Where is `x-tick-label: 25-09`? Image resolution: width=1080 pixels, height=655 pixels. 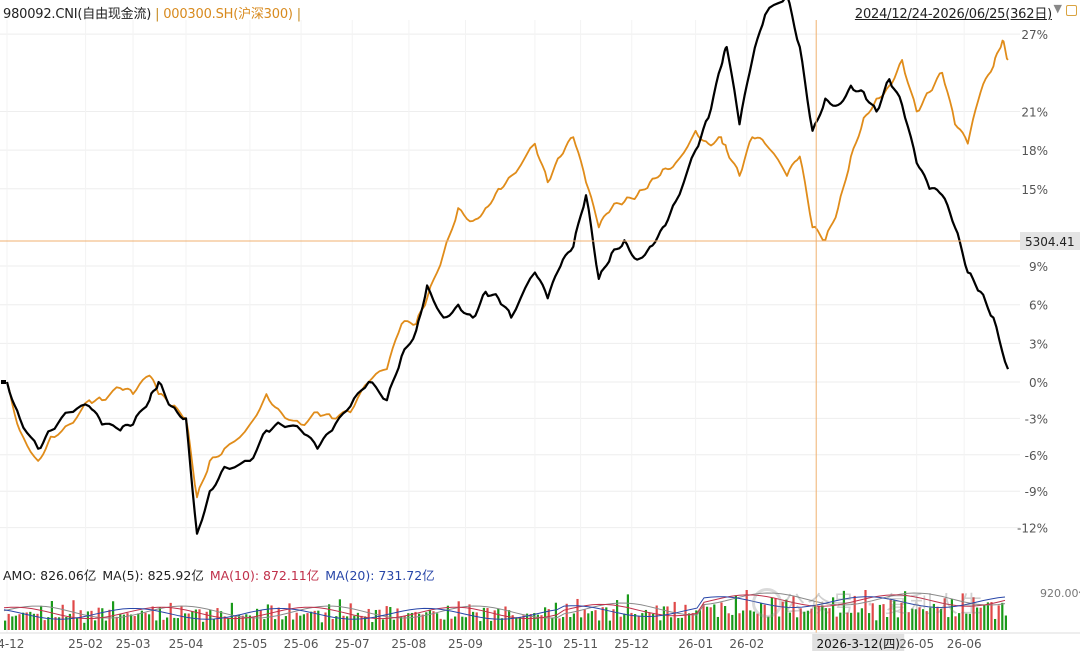 x-tick-label: 25-09 is located at coordinates (465, 644).